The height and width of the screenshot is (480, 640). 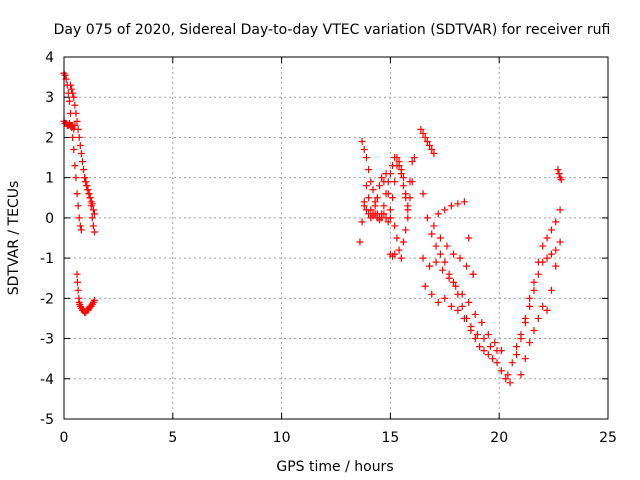 I want to click on series-late-ascent-c, so click(x=538, y=320).